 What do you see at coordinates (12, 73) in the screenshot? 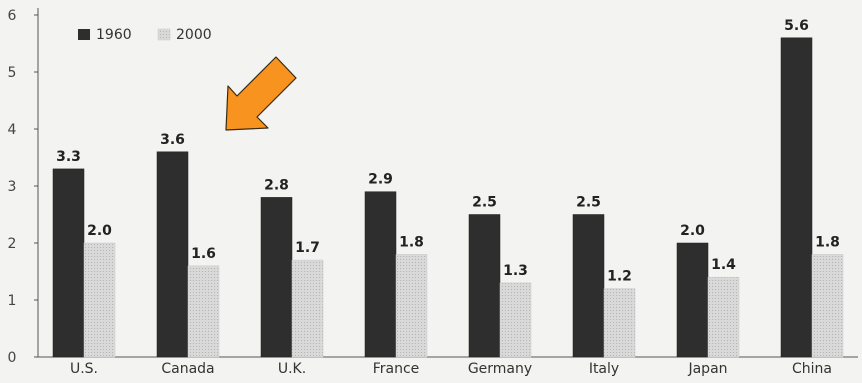
I see `y-tick-label: 5` at bounding box center [12, 73].